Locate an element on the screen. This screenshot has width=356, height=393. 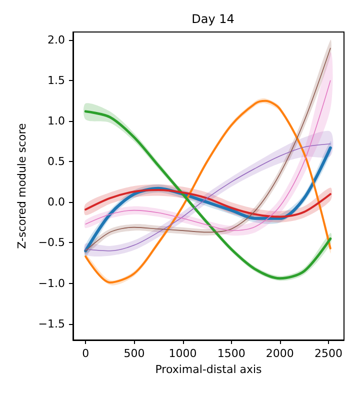
y-tick-label: 0.5 is located at coordinates (56, 161).